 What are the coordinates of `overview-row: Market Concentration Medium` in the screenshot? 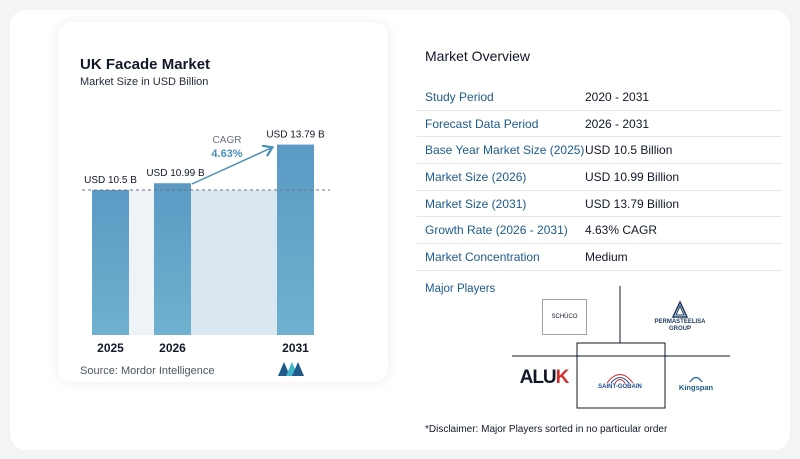 It's located at (599, 257).